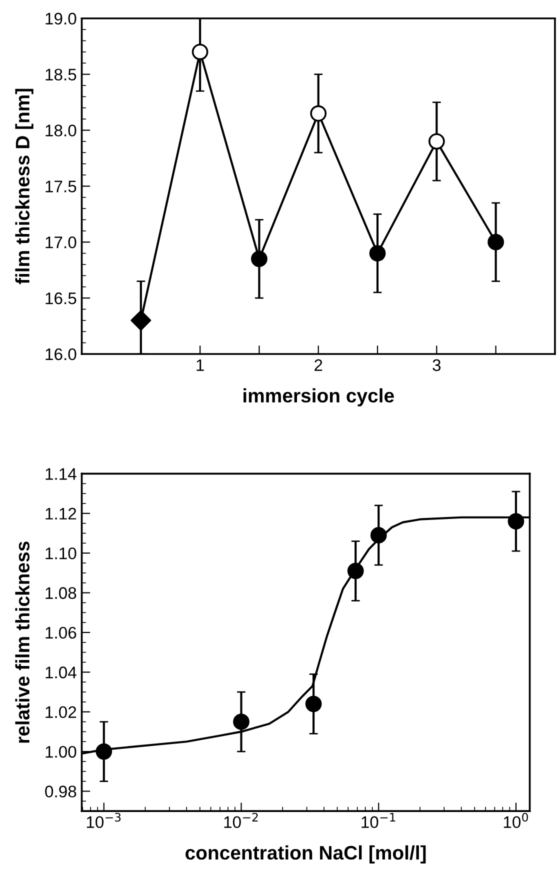  I want to click on y-tick-label: 1.04, so click(61, 672).